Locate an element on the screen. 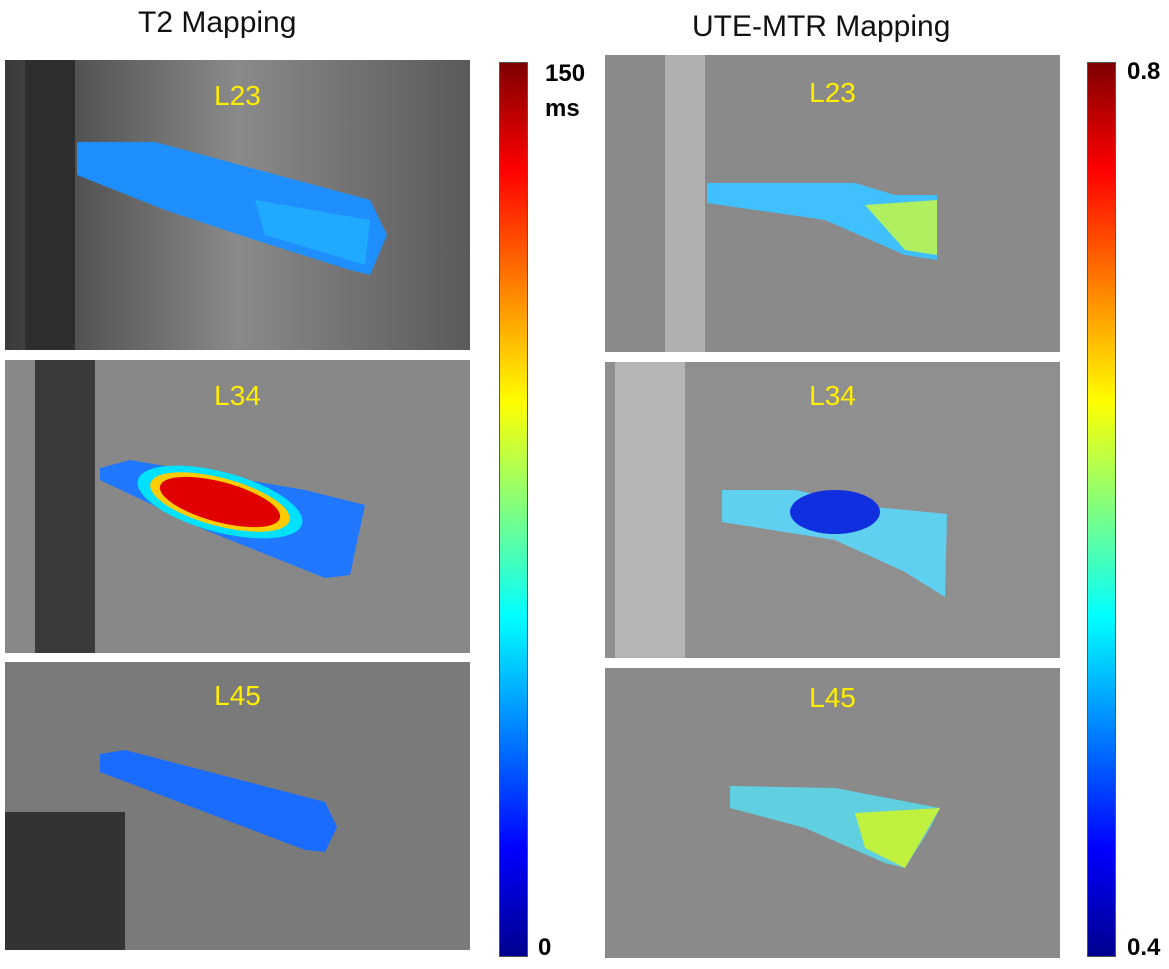 Image resolution: width=1169 pixels, height=969 pixels. ute-colorbar-min: 0.4 is located at coordinates (1144, 947).